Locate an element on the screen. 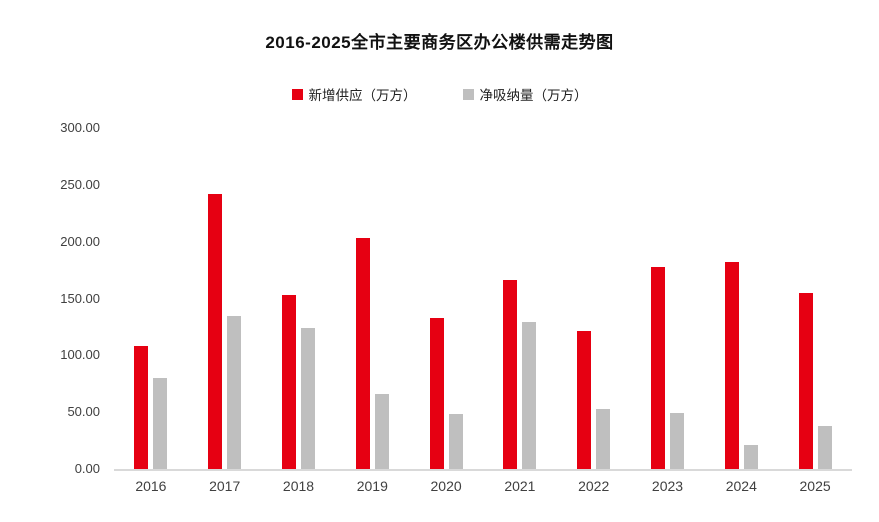 This screenshot has width=879, height=522. legend-item-new-supply: 新增供应（万方） is located at coordinates (354, 94).